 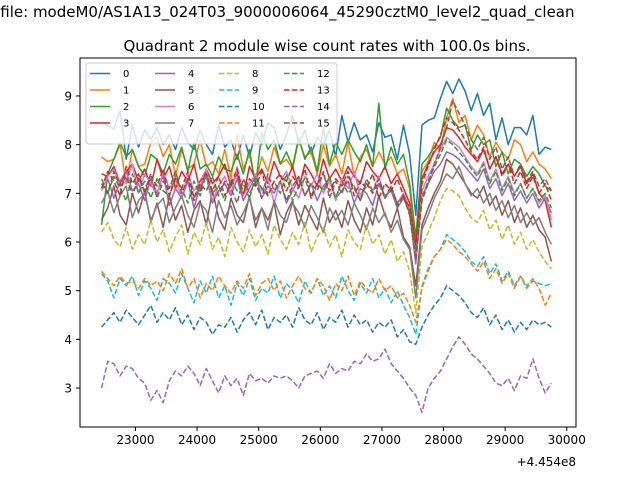 I want to click on legend-label-5: 5, so click(x=191, y=91).